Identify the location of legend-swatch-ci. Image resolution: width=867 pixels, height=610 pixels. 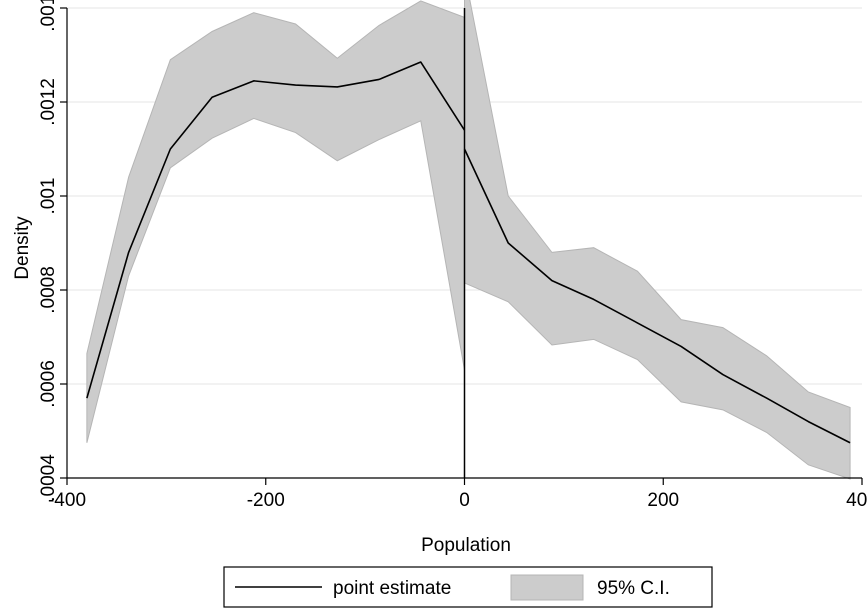
(547, 587).